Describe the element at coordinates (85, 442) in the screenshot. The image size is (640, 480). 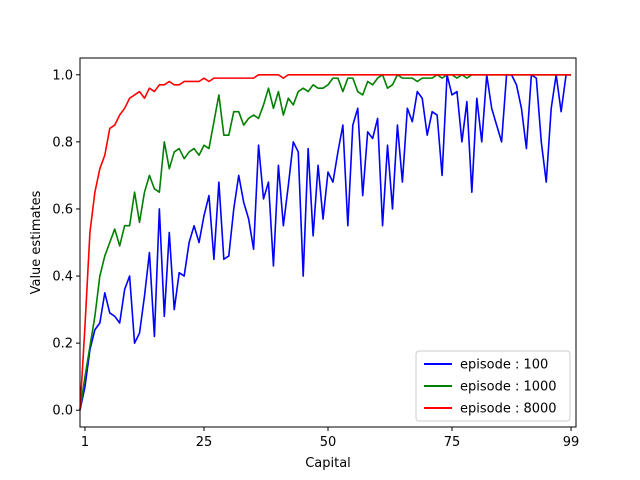
I see `x-tick-label: 1` at that location.